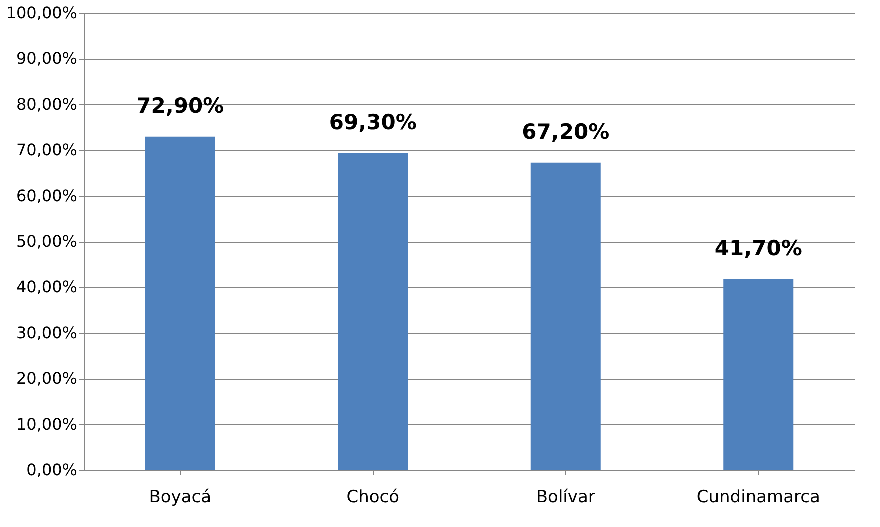 The image size is (880, 527). Describe the element at coordinates (47, 58) in the screenshot. I see `y-tick-label: 90,00%` at that location.